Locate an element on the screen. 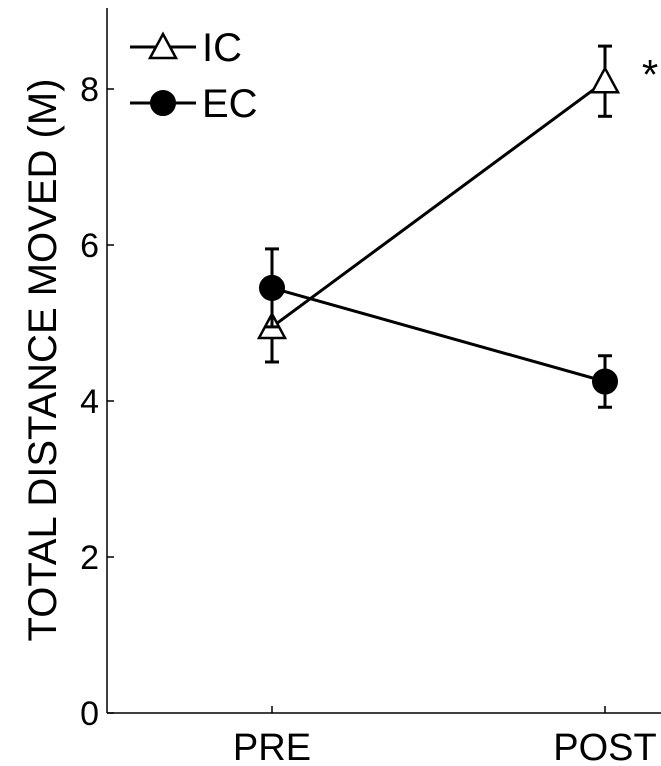 The width and height of the screenshot is (661, 766). x-tick-label: POST is located at coordinates (604, 746).